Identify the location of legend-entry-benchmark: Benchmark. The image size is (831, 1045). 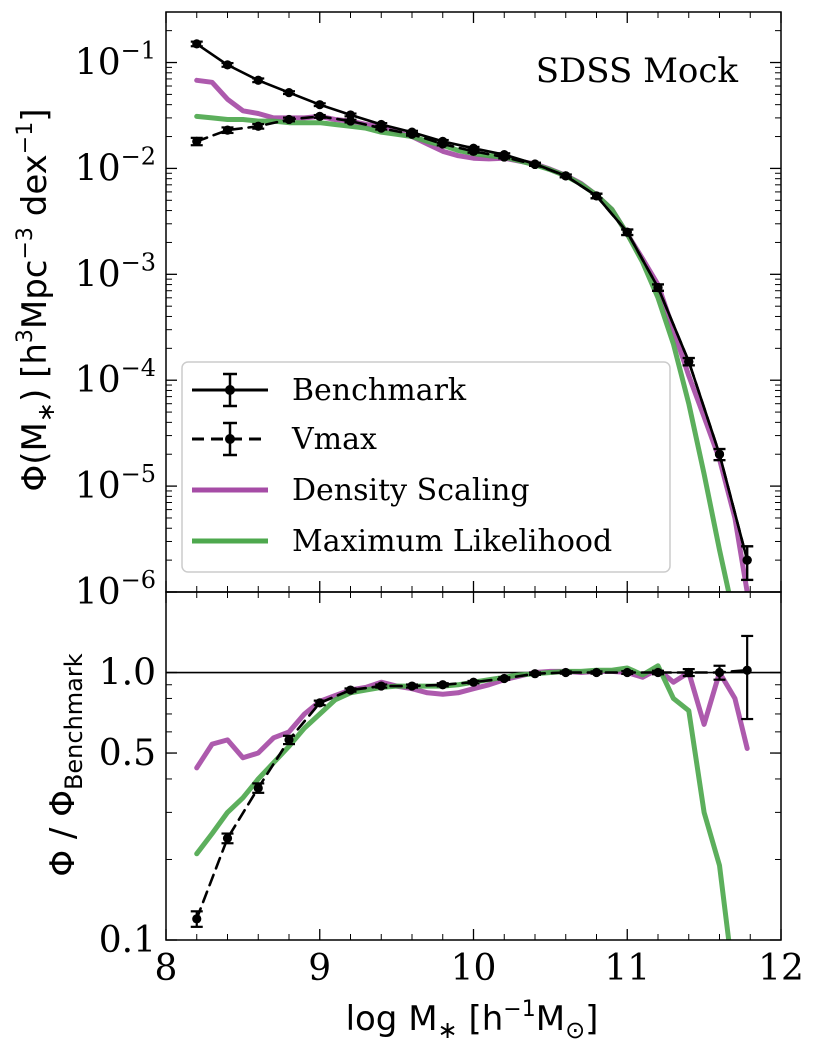
(329, 390).